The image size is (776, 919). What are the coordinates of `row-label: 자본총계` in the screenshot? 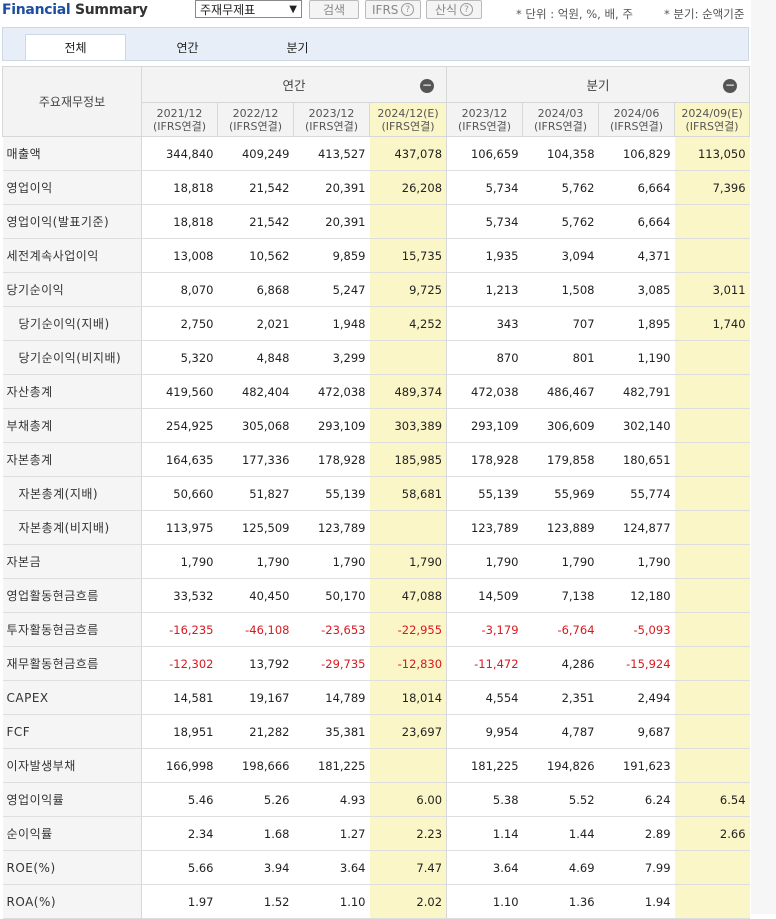 It's located at (72, 459).